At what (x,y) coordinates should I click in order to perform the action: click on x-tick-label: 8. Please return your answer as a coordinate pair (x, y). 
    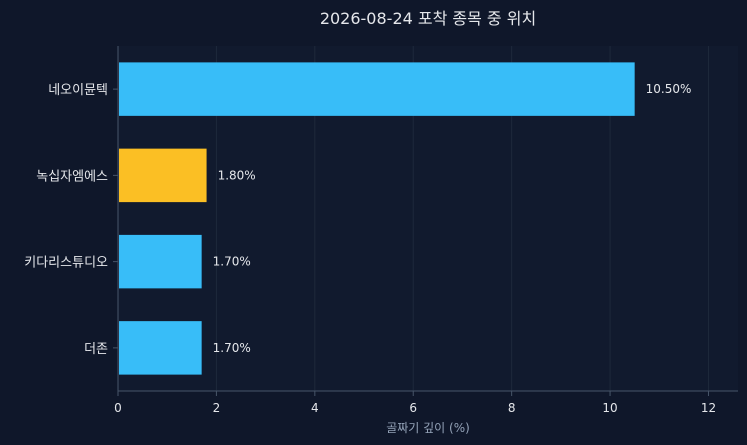
    Looking at the image, I should click on (512, 408).